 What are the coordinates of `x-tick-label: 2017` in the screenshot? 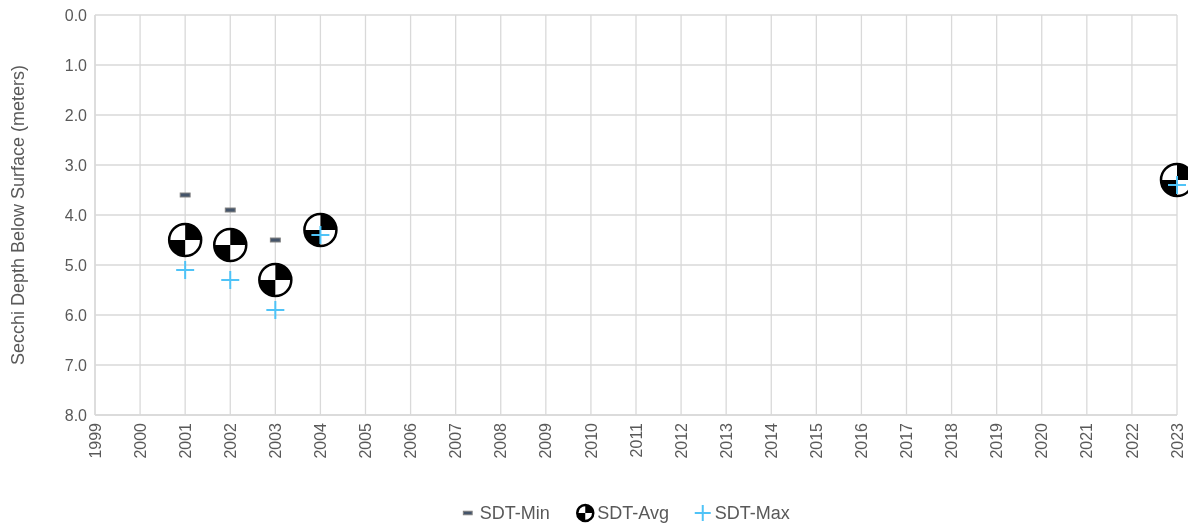 It's located at (907, 440).